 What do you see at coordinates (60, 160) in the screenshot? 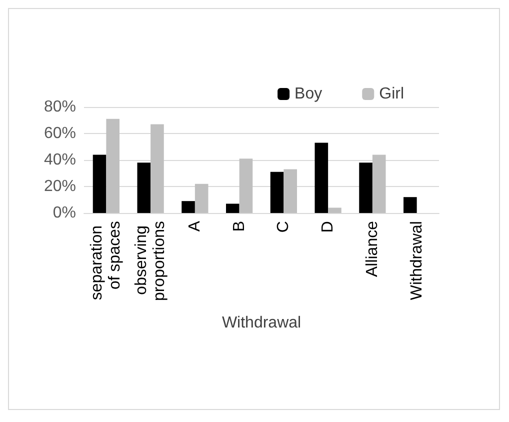
I see `y-tick-label: 40%` at bounding box center [60, 160].